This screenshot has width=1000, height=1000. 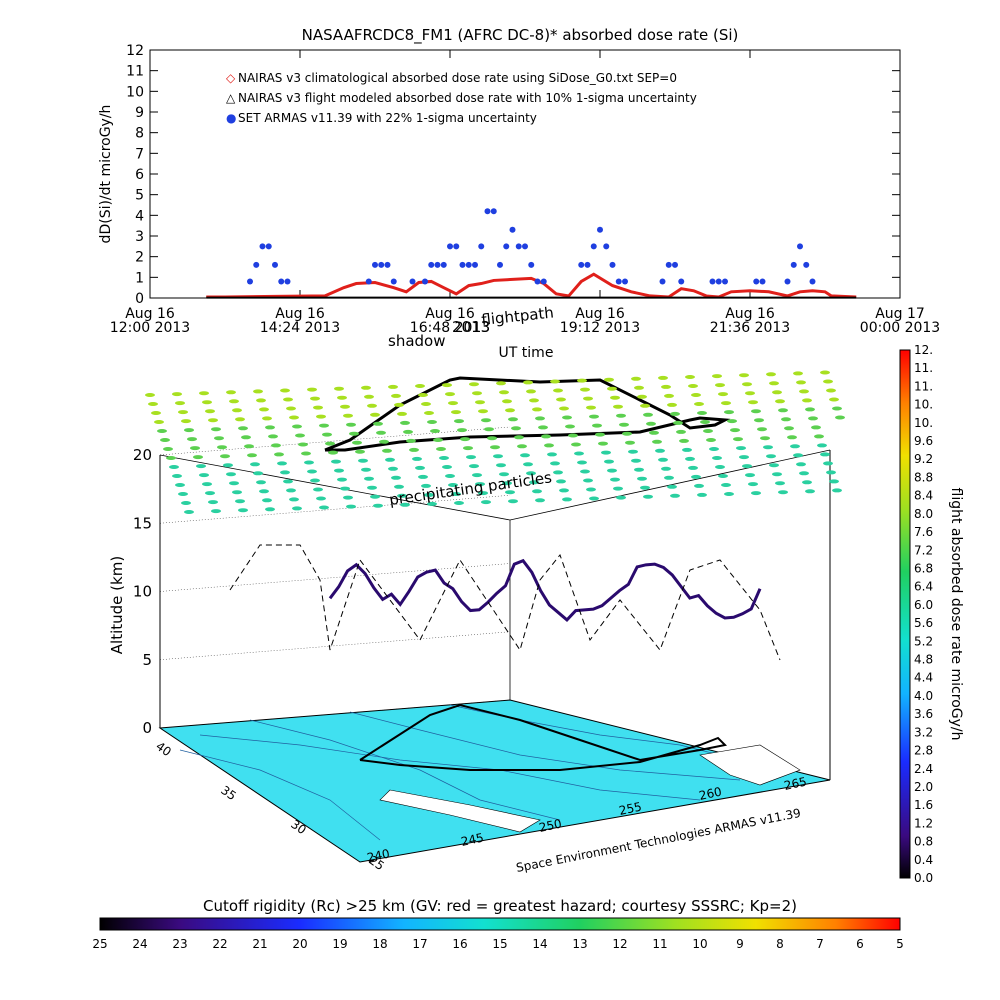 What do you see at coordinates (900, 314) in the screenshot?
I see `x-tick-day: Aug 17` at bounding box center [900, 314].